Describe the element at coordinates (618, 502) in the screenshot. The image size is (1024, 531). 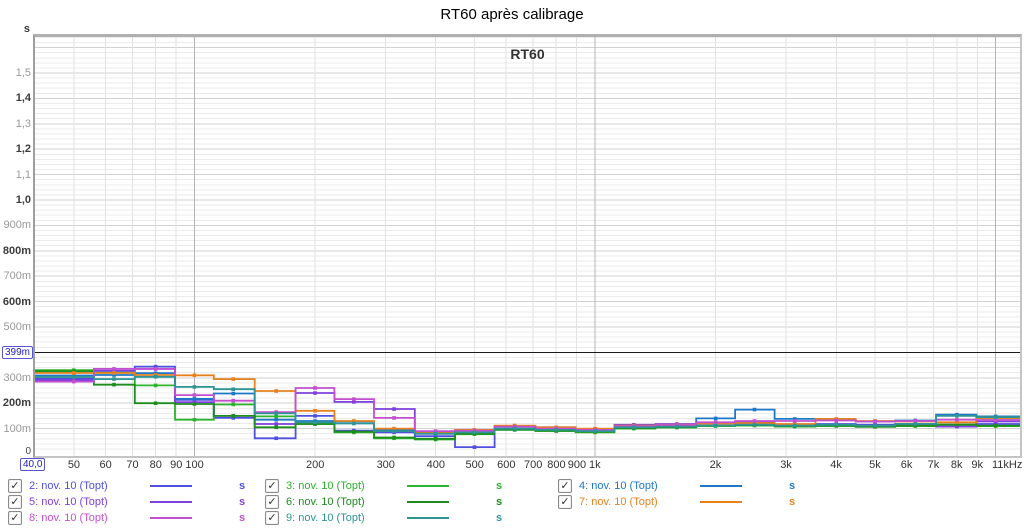
I see `legend-label: 7: nov. 10 (Topt)` at that location.